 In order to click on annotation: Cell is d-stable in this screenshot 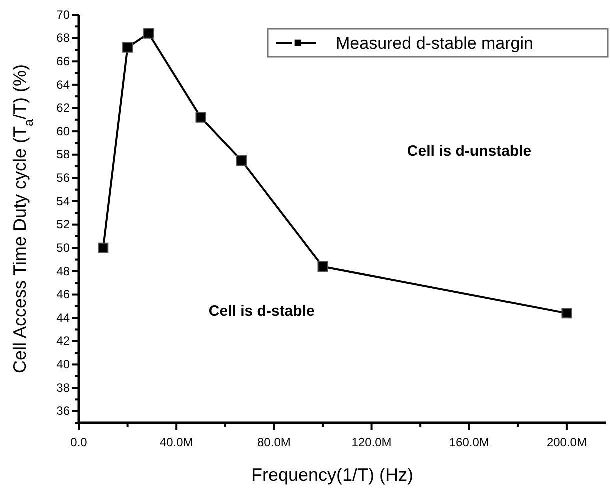, I will do `click(261, 311)`.